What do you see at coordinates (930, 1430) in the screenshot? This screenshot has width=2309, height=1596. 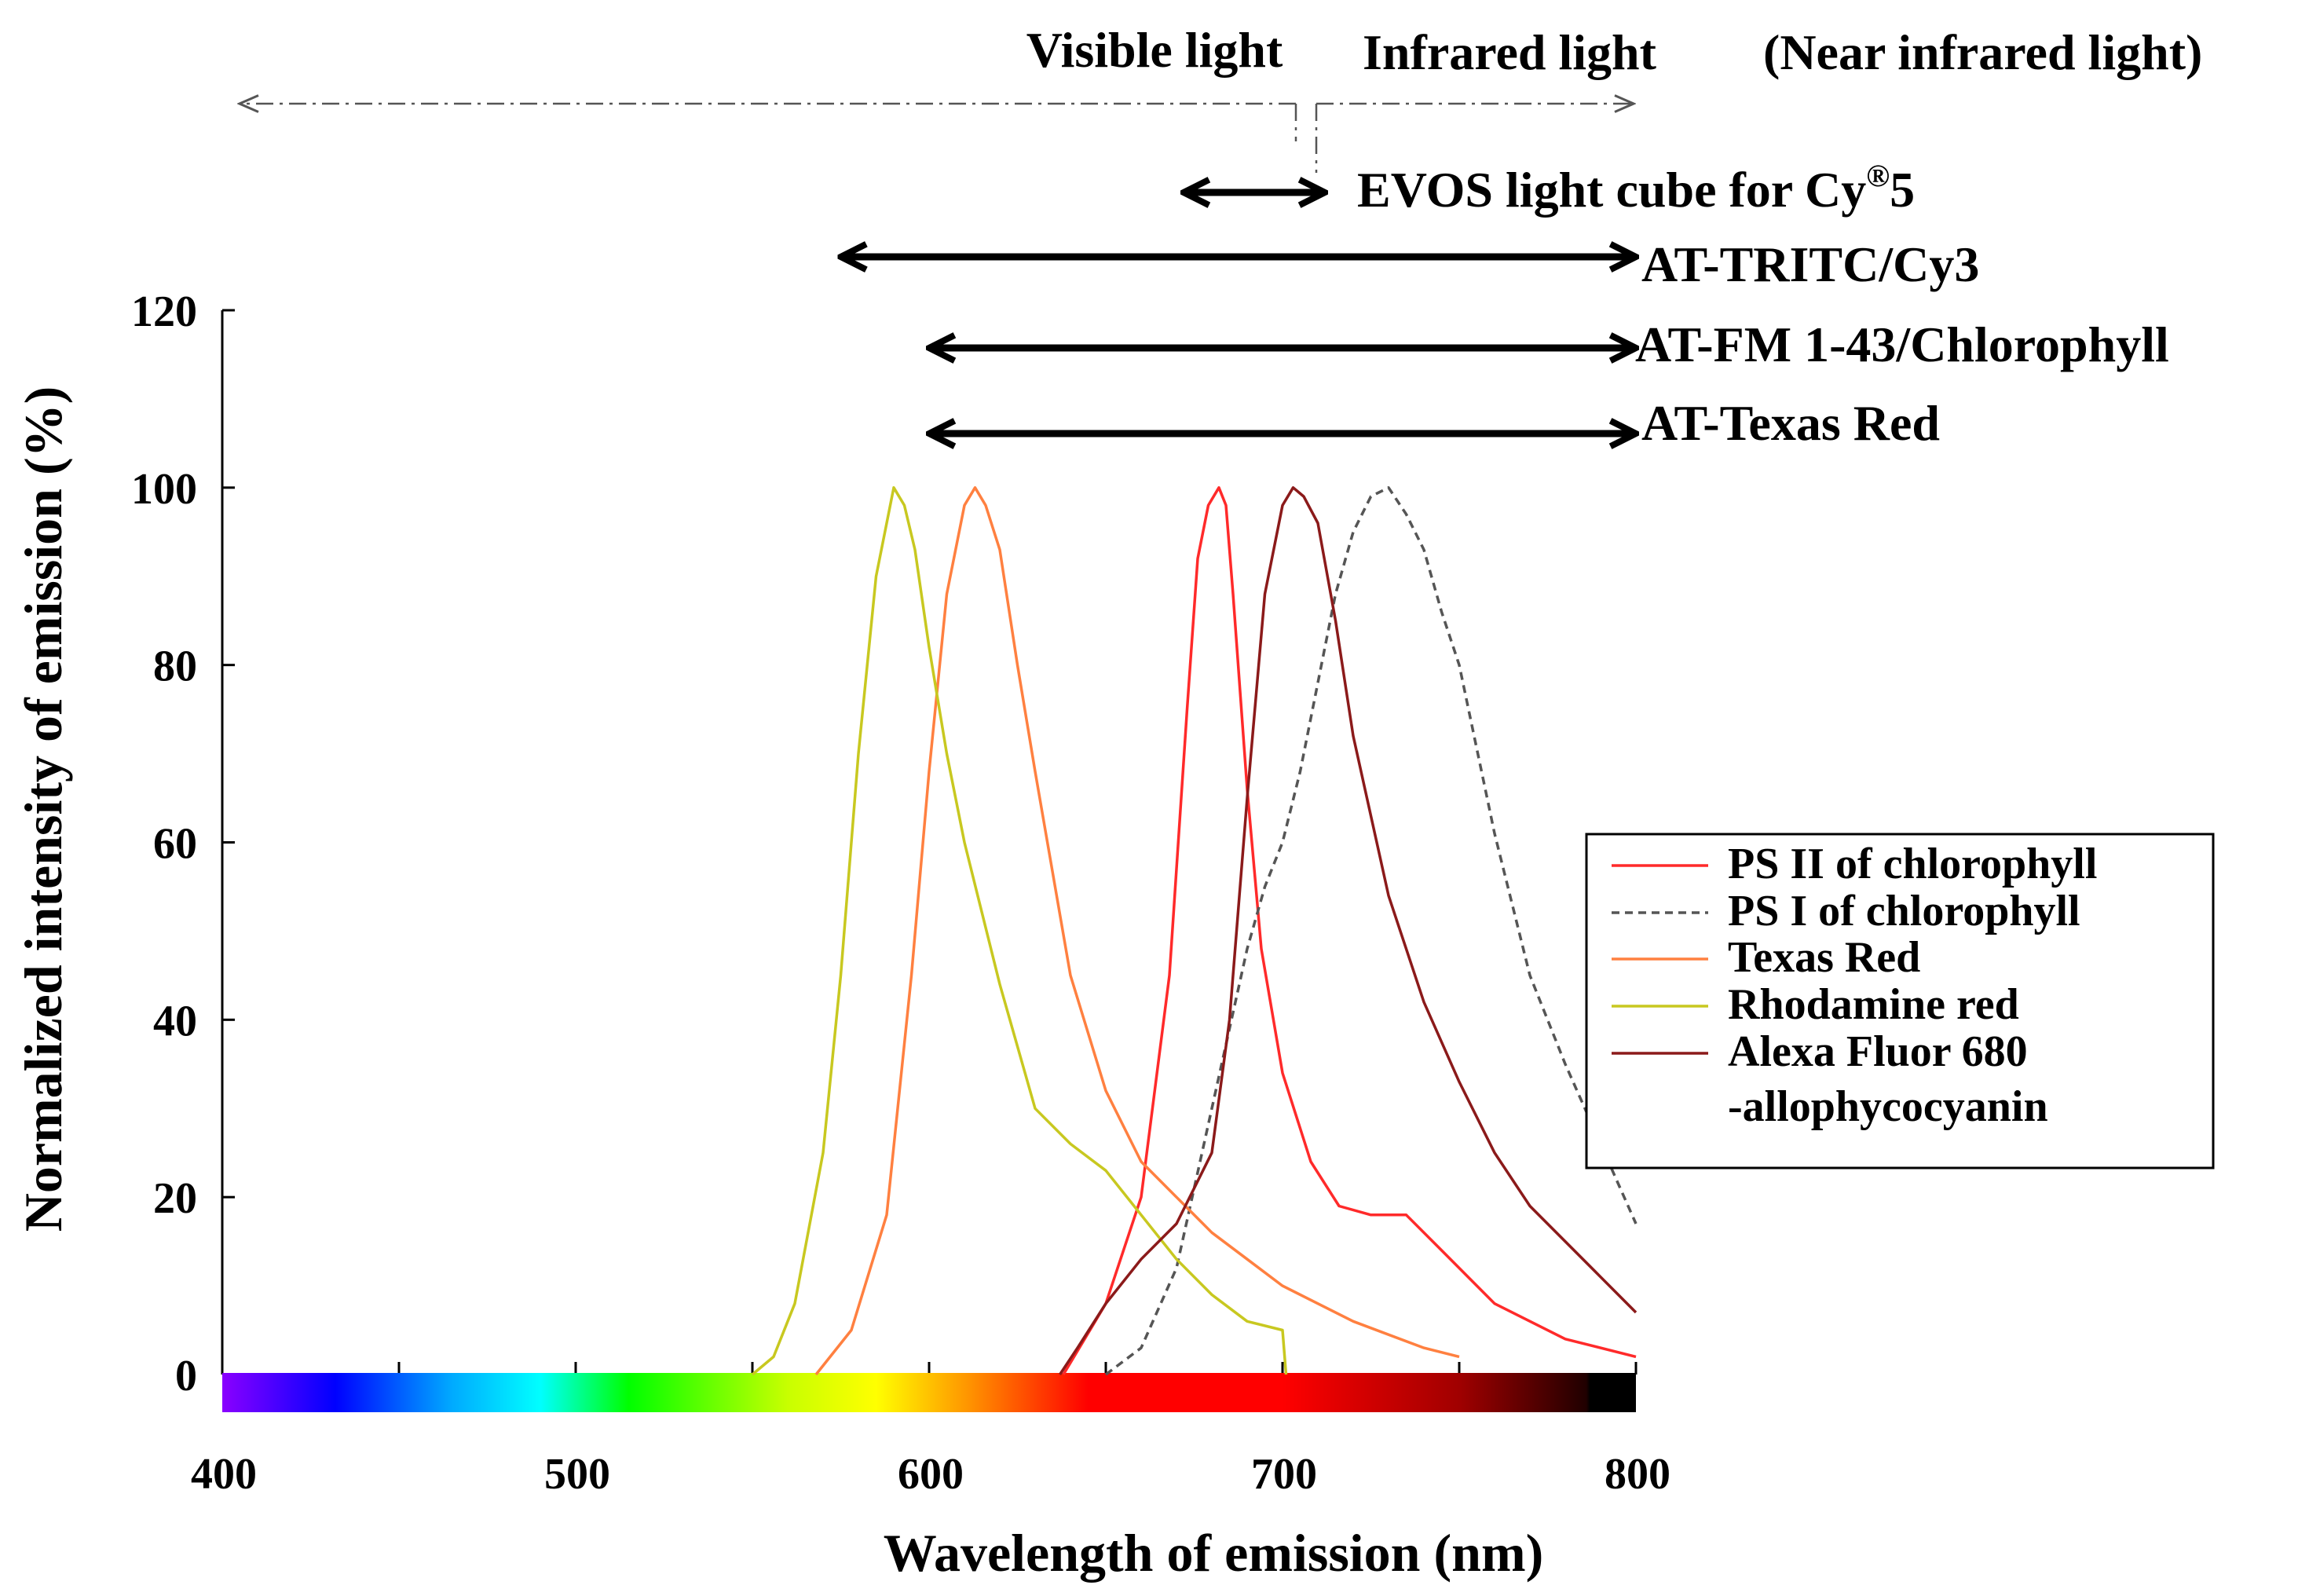 I see `x-ticks: 400 500 600 700 800` at bounding box center [930, 1430].